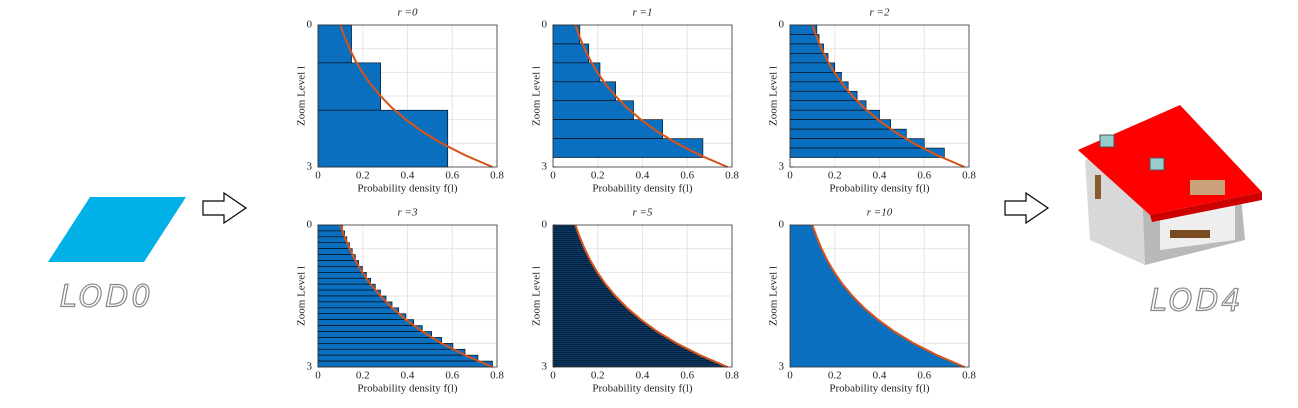 Image resolution: width=1298 pixels, height=408 pixels. Describe the element at coordinates (1027, 208) in the screenshot. I see `arrow` at that location.